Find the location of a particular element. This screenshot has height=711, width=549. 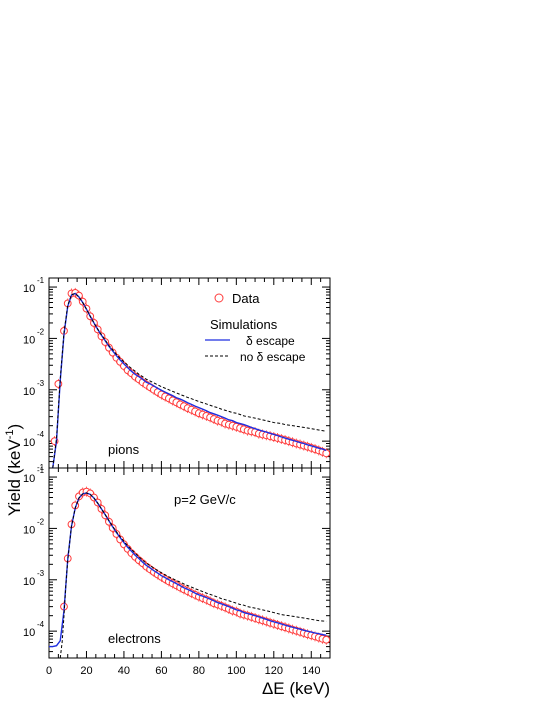

electrons-no-delta-escape-line is located at coordinates (193, 575).